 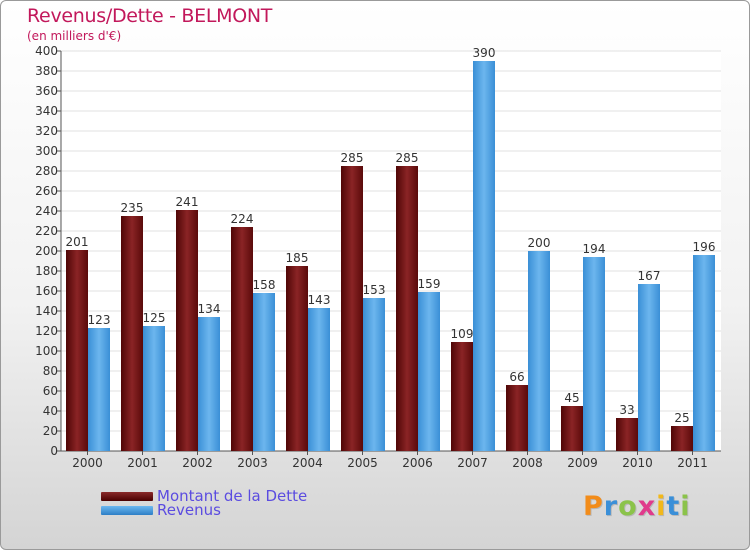 What do you see at coordinates (99, 320) in the screenshot?
I see `data-label: 123` at bounding box center [99, 320].